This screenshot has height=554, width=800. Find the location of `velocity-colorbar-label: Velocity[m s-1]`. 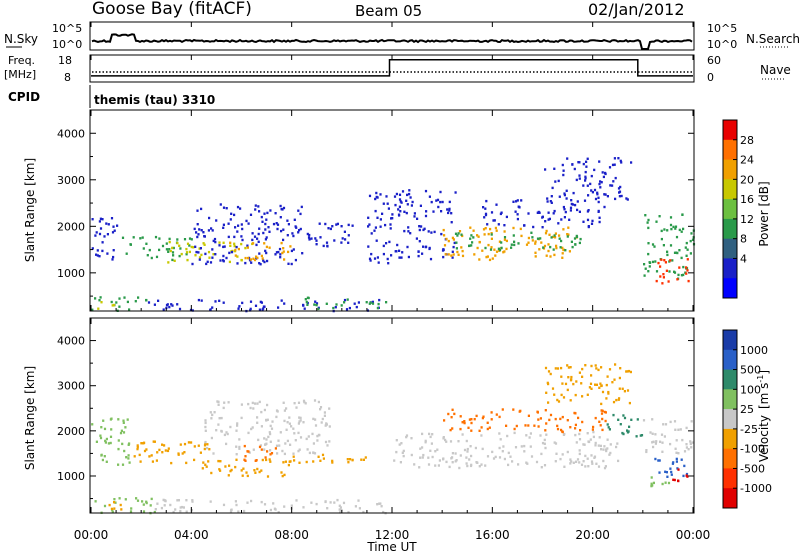

velocity-colorbar-label: Velocity[m s-1] is located at coordinates (763, 416).